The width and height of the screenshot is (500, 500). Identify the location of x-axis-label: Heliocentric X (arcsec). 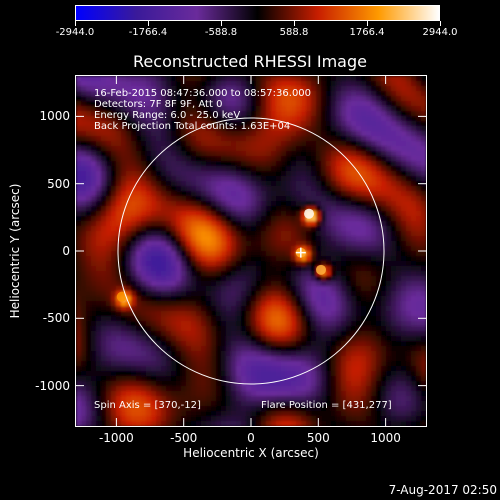
(251, 453).